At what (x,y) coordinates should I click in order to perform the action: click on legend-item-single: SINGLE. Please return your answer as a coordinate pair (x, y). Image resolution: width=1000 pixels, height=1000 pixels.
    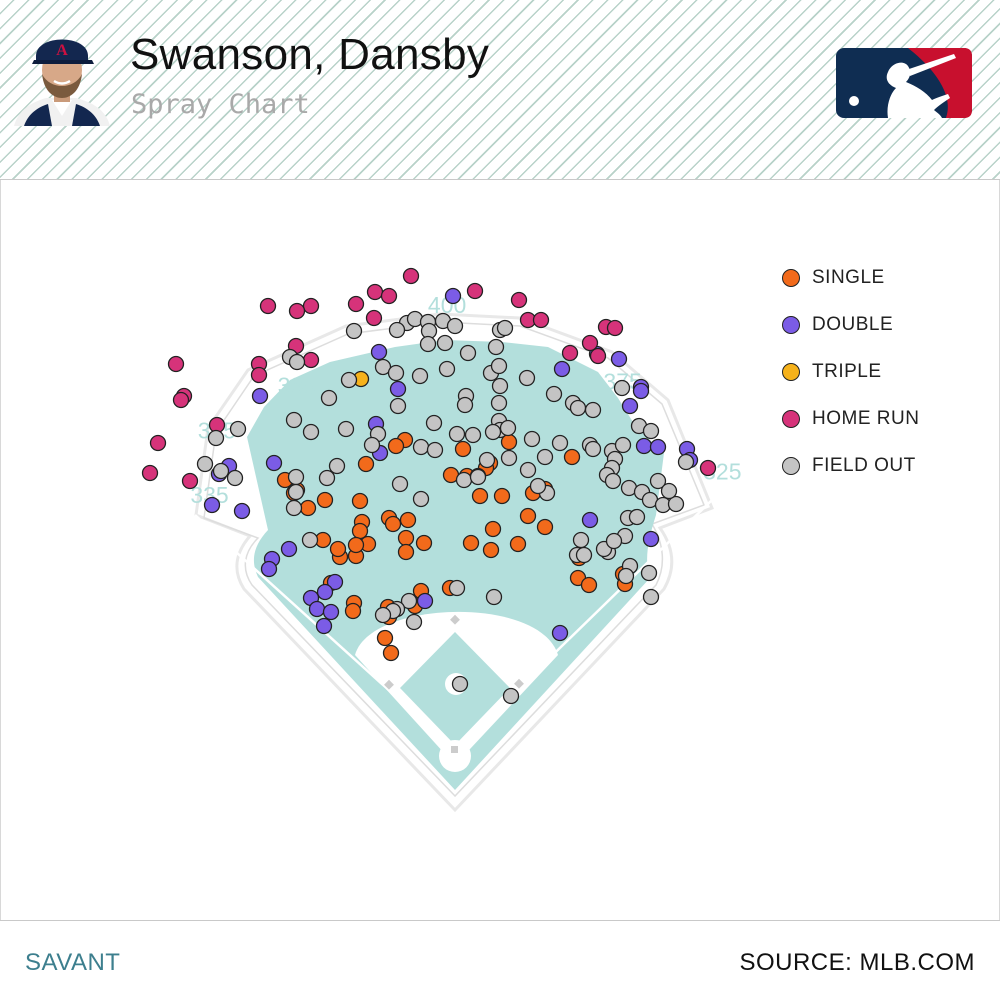
    Looking at the image, I should click on (850, 277).